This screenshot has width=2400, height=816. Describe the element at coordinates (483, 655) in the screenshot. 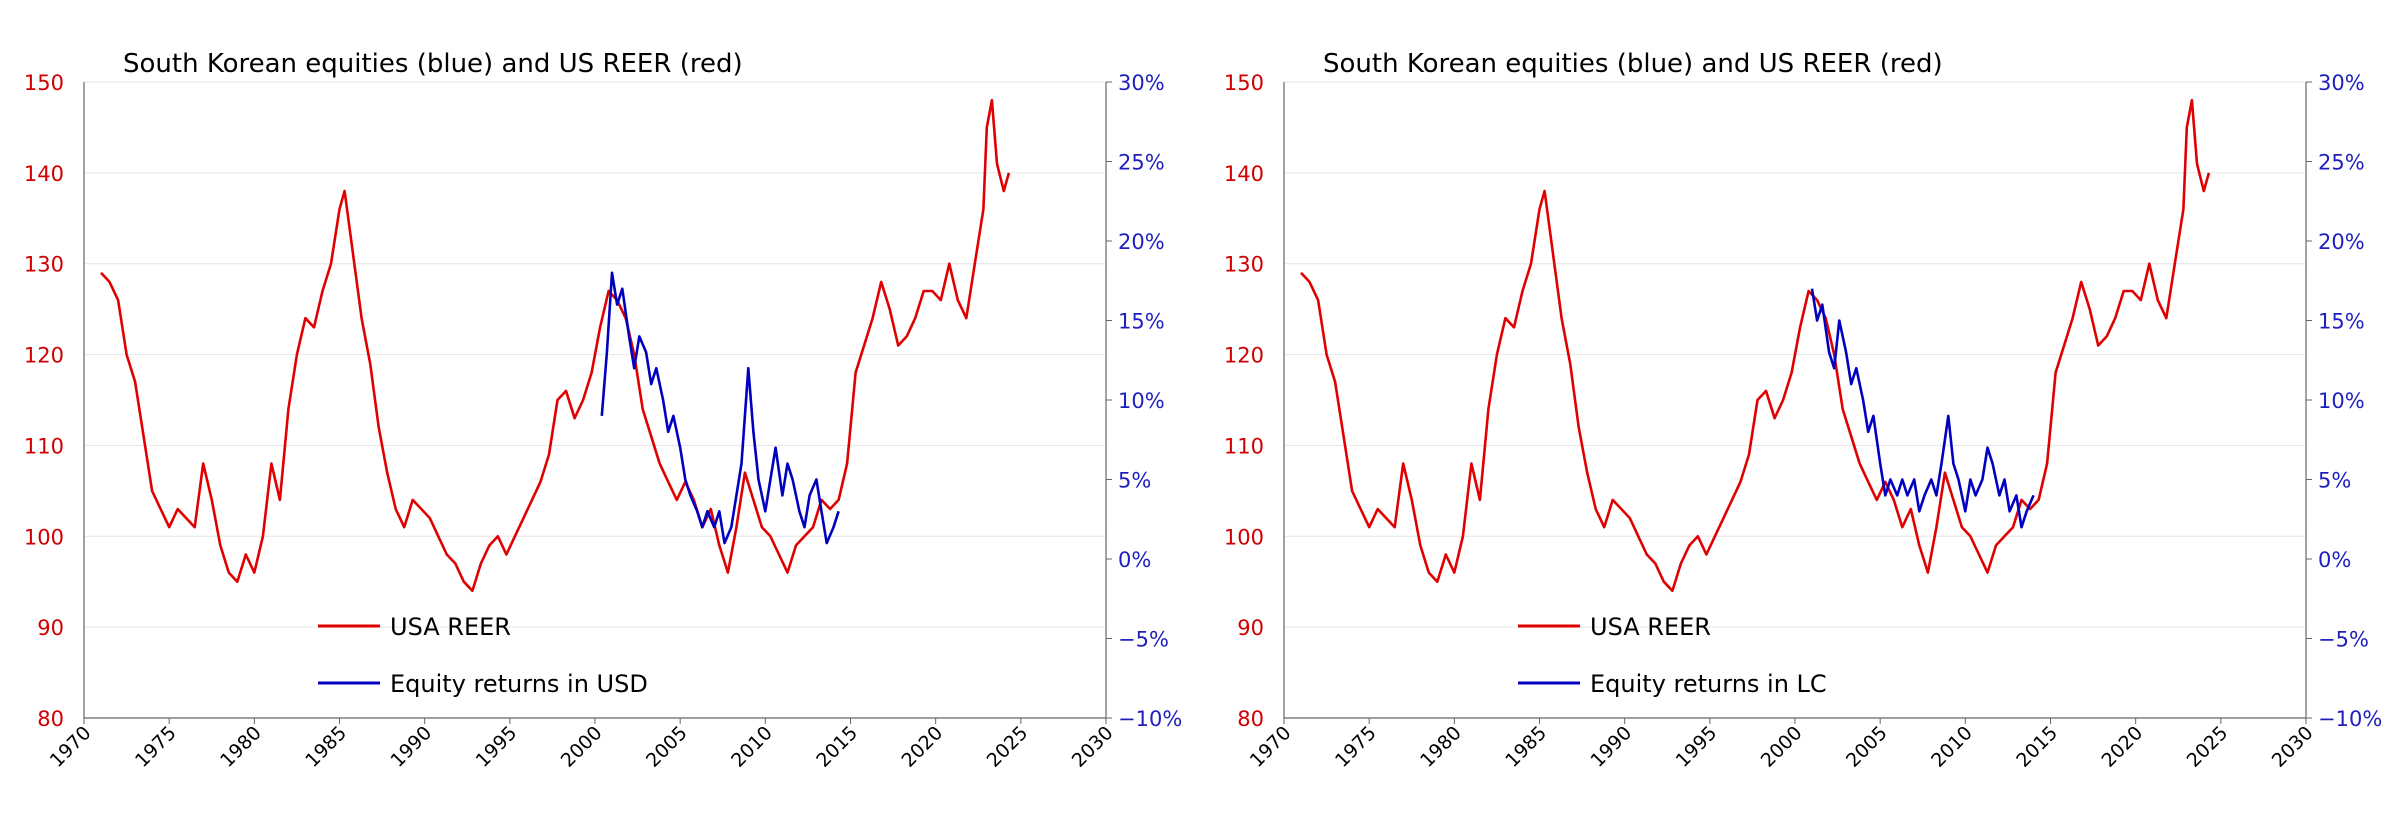

I see `legend: USA REER Equity returns in USD` at that location.